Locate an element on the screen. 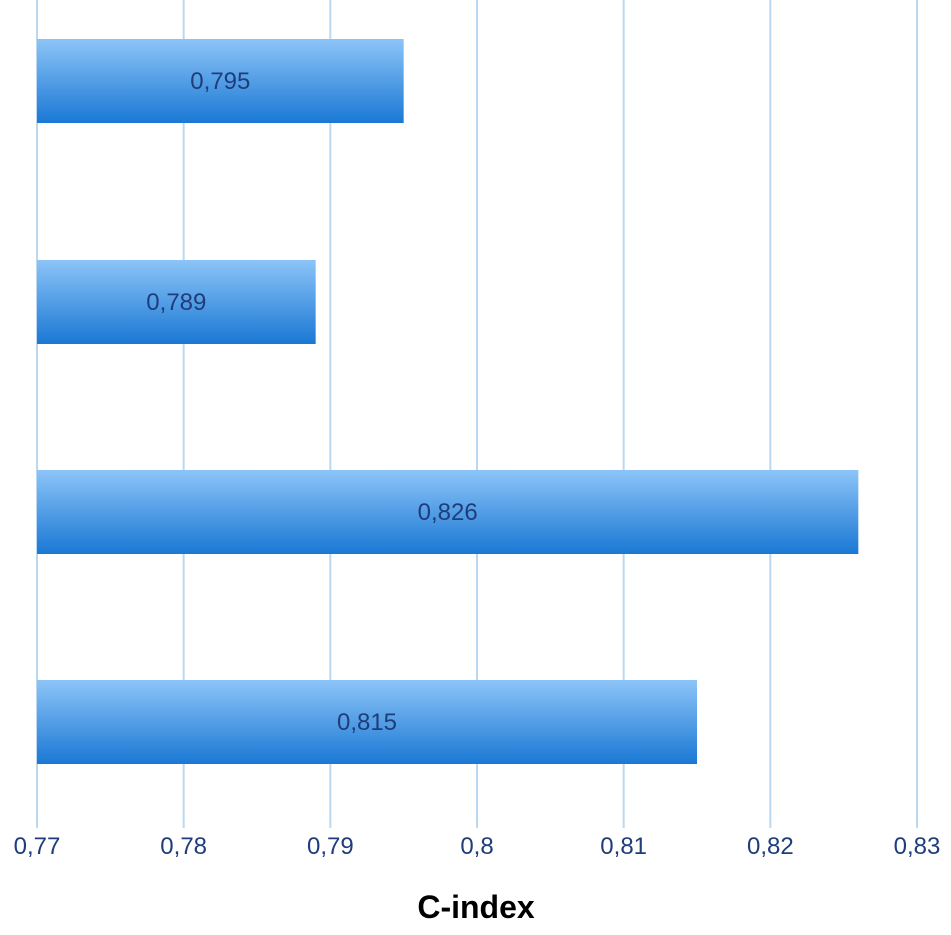  x-tick-label: 0,83 is located at coordinates (917, 846).